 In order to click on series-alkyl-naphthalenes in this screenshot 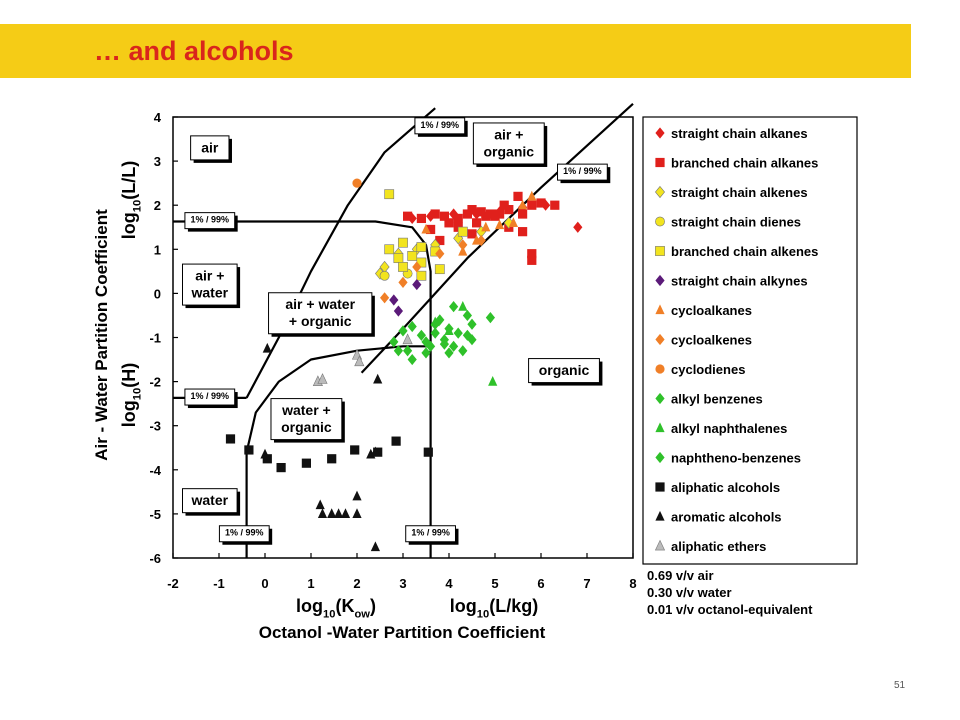, I will do `click(464, 343)`.